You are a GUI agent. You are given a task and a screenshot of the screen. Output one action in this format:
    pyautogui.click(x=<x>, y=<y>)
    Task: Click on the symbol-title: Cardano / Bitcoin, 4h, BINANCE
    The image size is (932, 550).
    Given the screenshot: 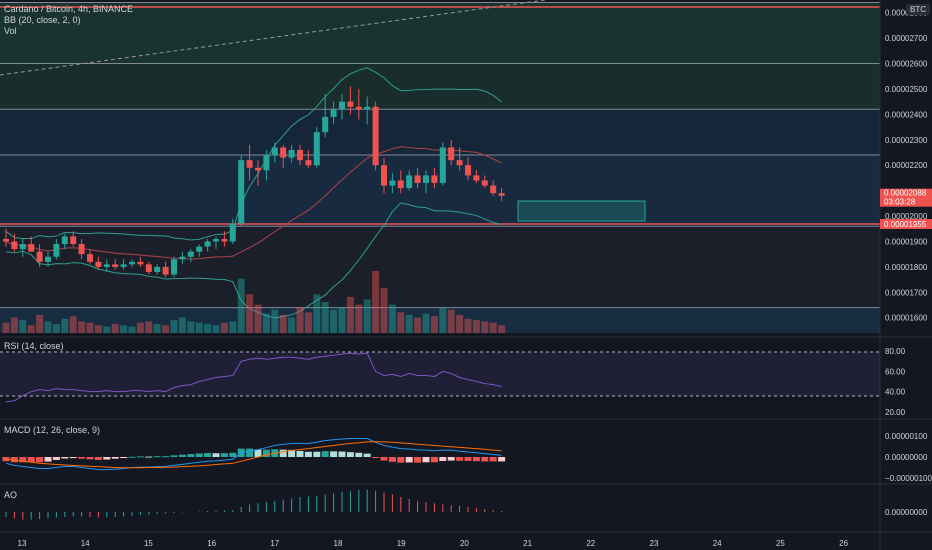 What is the action you would take?
    pyautogui.click(x=69, y=9)
    